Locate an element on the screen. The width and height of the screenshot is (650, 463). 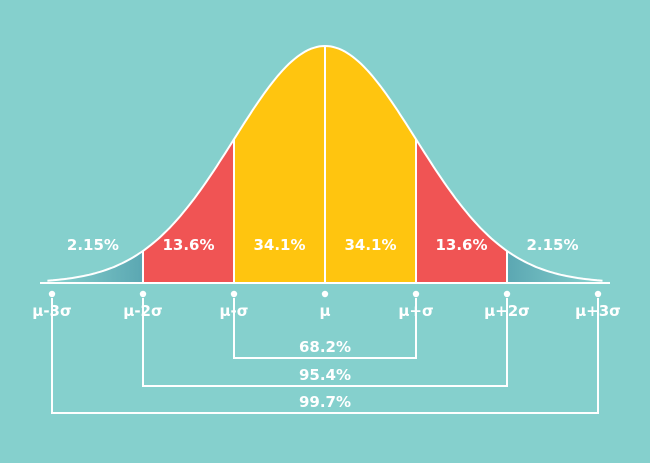
range-label: 68.2% is located at coordinates (325, 347).